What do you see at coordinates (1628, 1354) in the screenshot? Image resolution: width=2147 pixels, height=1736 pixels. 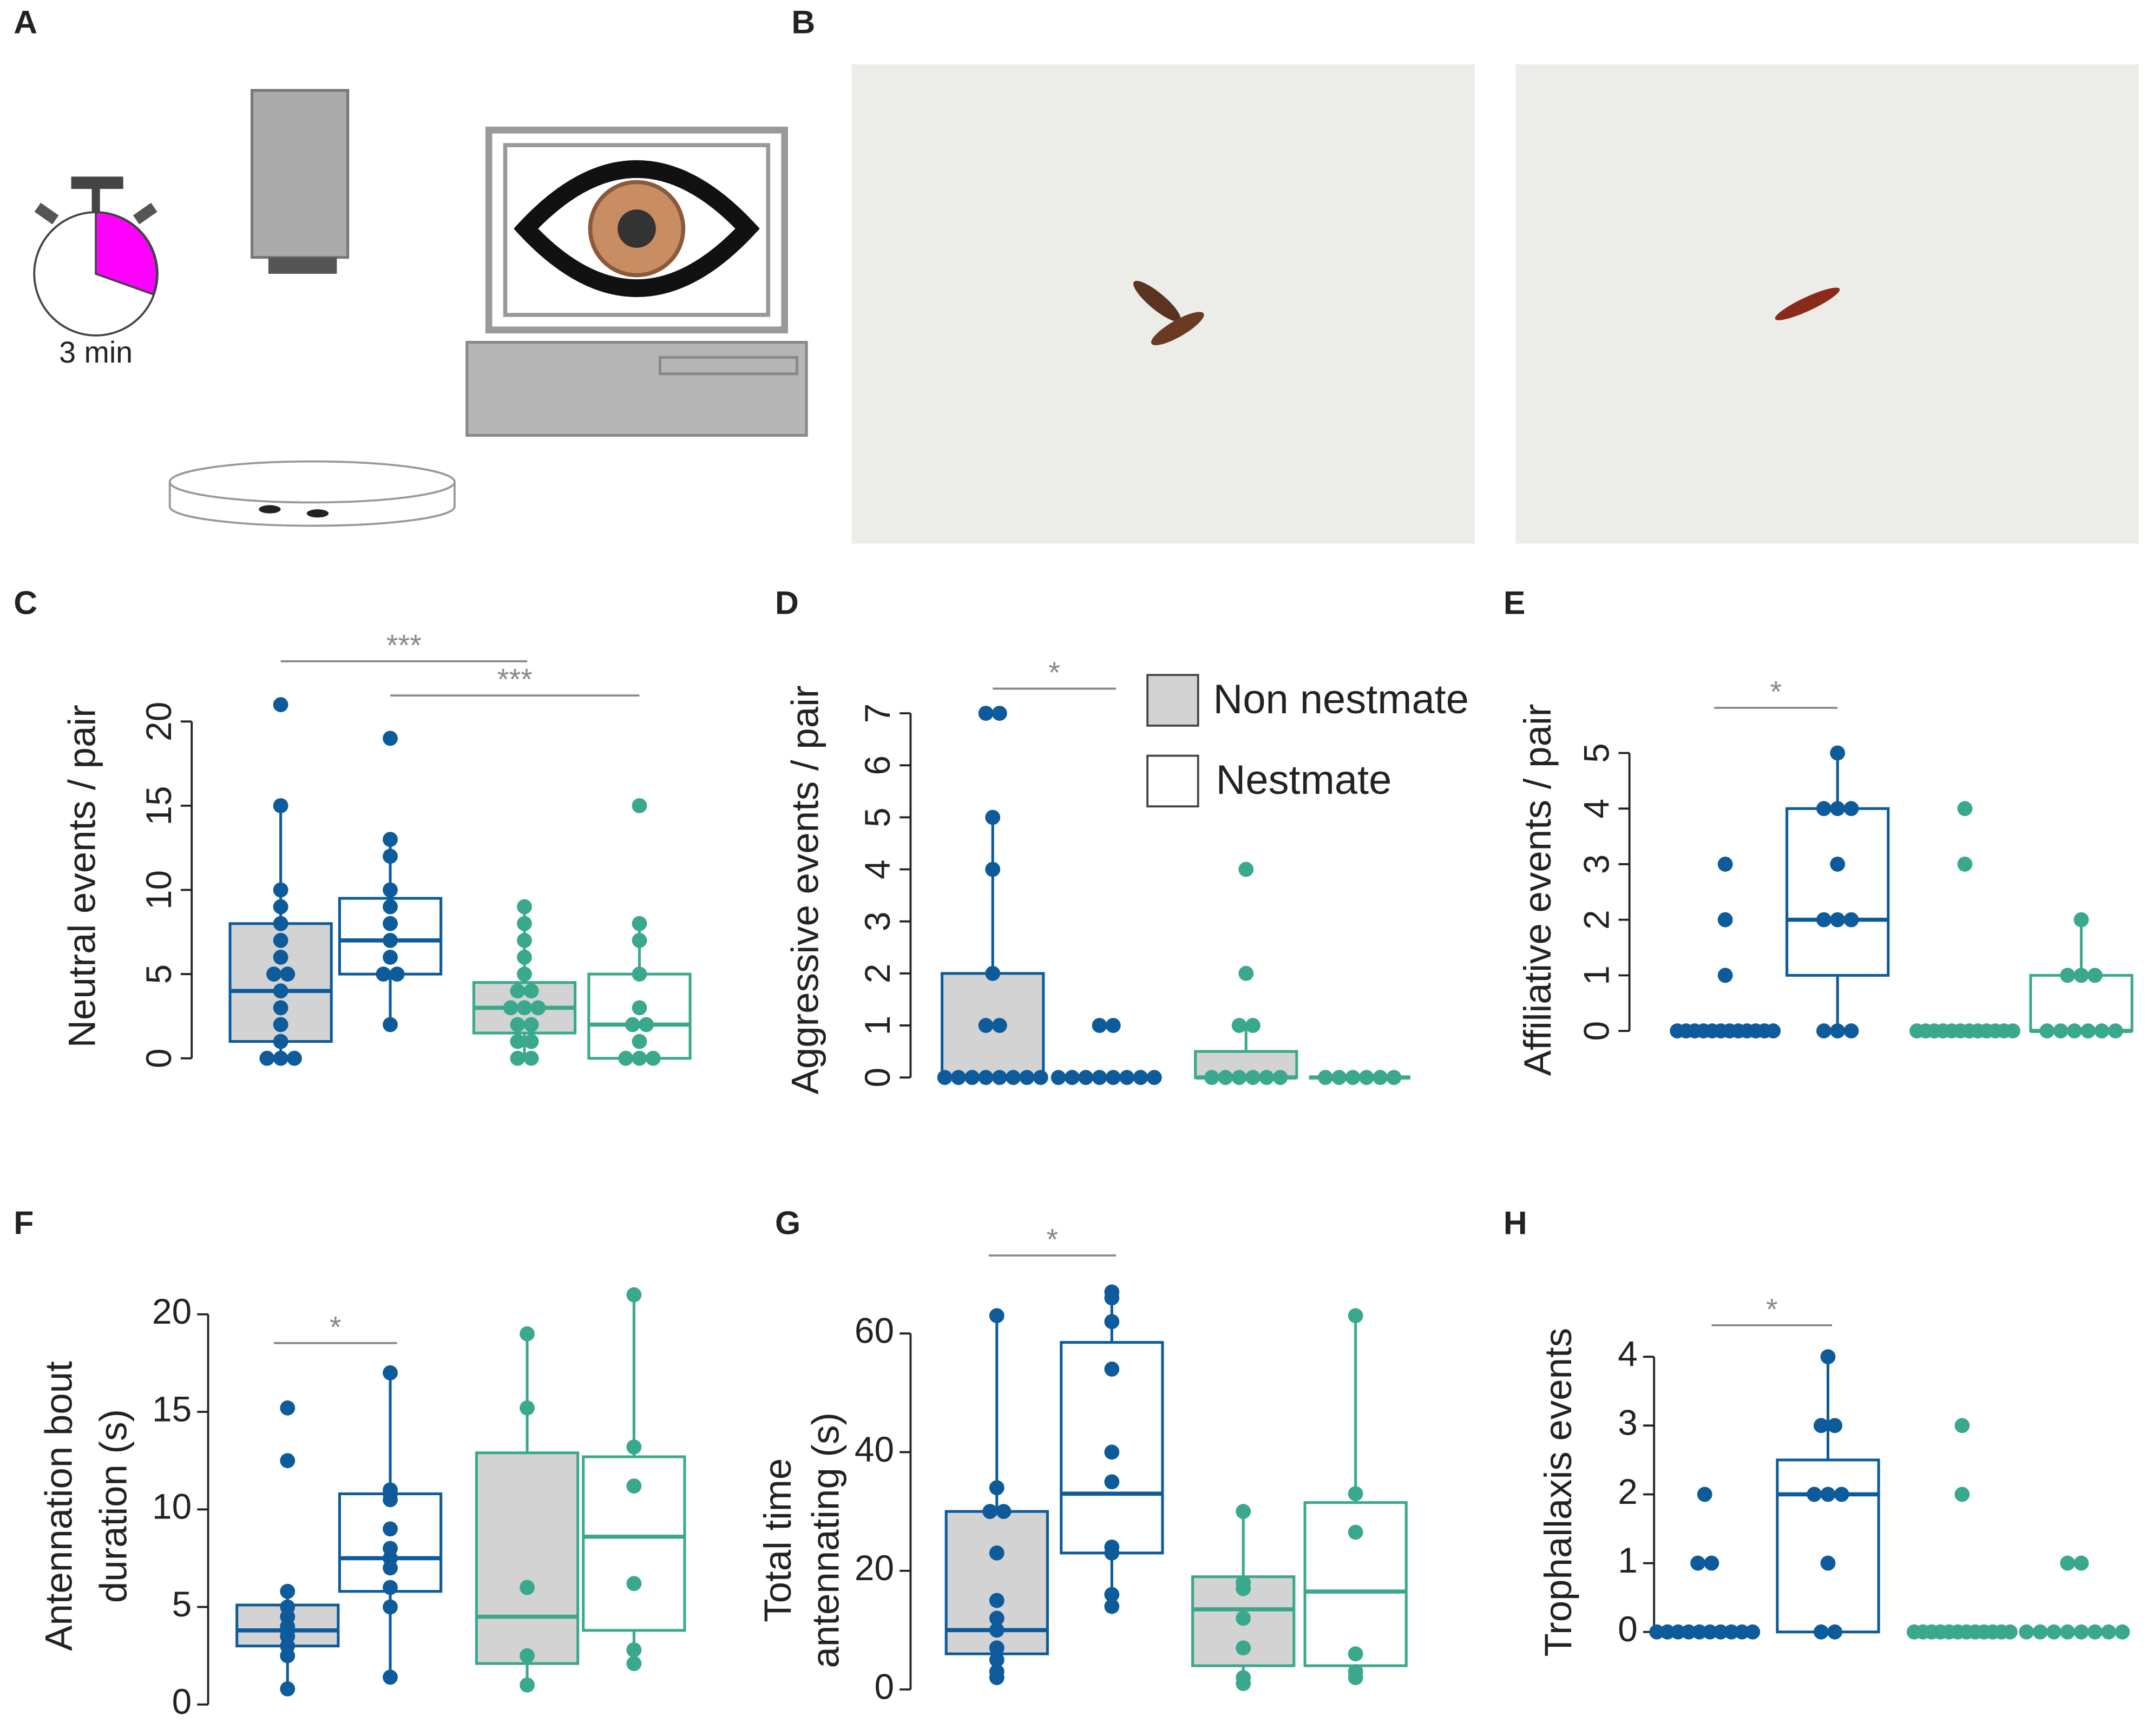 I see `y-tick-label: 4` at bounding box center [1628, 1354].